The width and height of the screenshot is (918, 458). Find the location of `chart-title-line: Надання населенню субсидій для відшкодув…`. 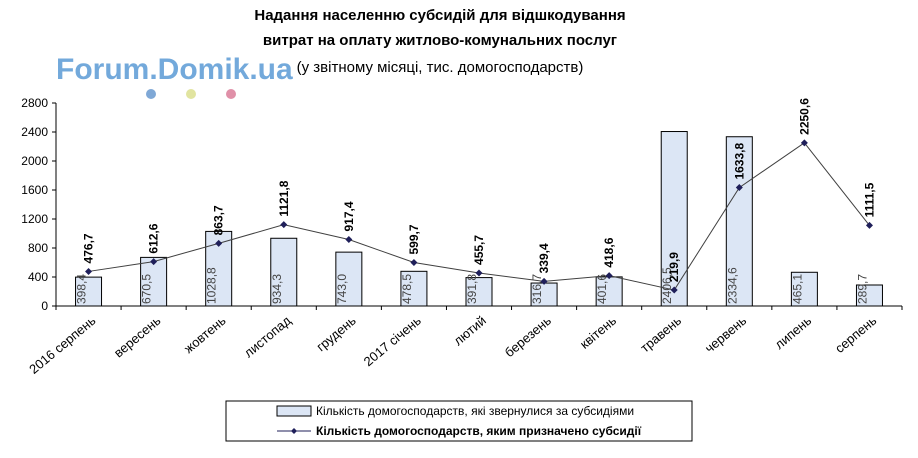

chart-title-line: Надання населенню субсидій для відшкодув… is located at coordinates (439, 15).